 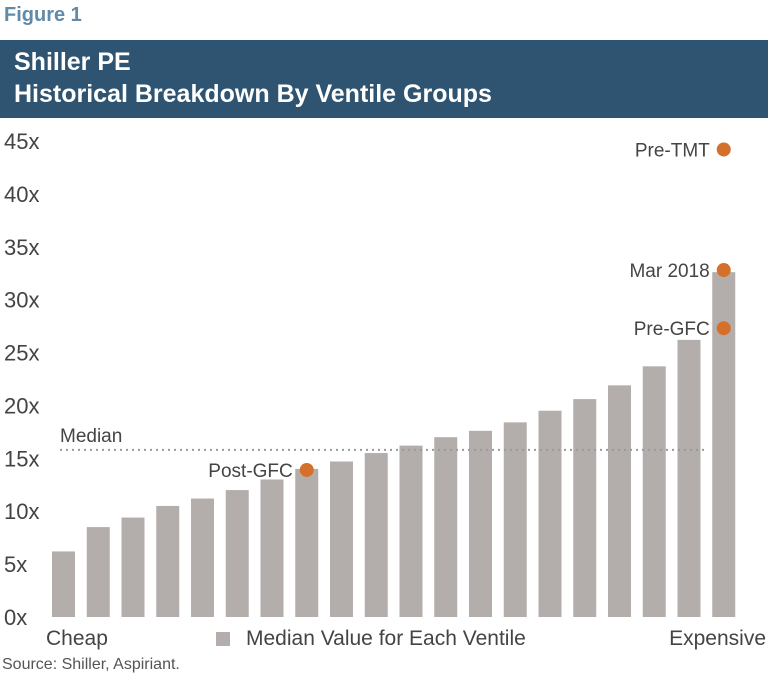 I want to click on y-tick-label: 5x, so click(x=15, y=564).